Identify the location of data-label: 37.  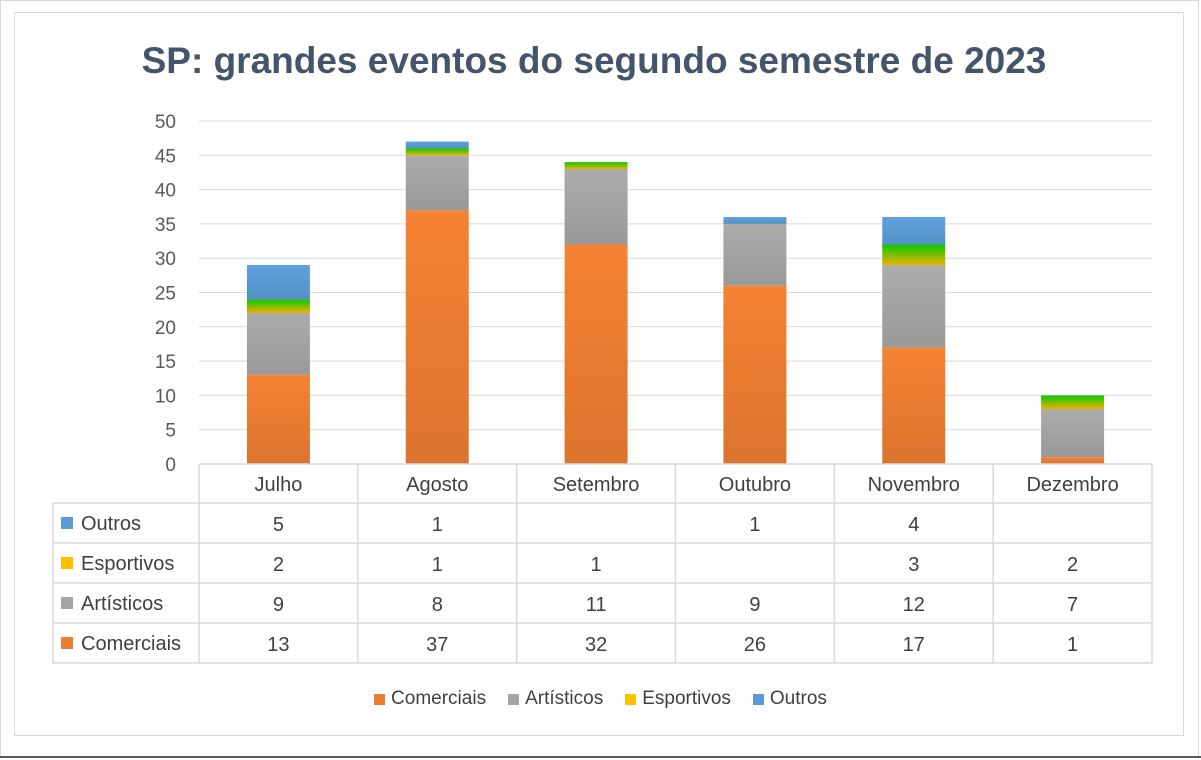
(437, 645).